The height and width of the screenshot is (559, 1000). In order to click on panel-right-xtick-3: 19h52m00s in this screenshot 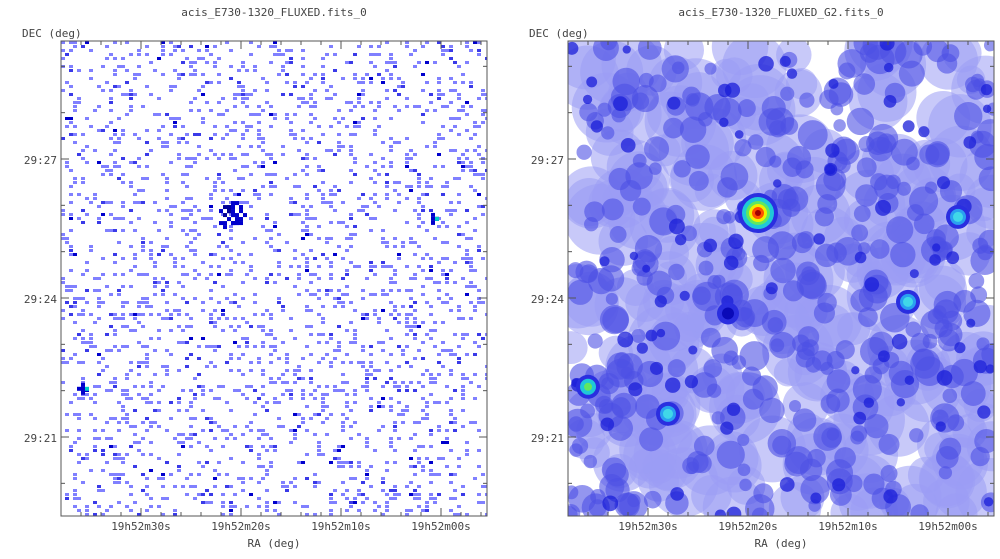, I will do `click(948, 526)`.